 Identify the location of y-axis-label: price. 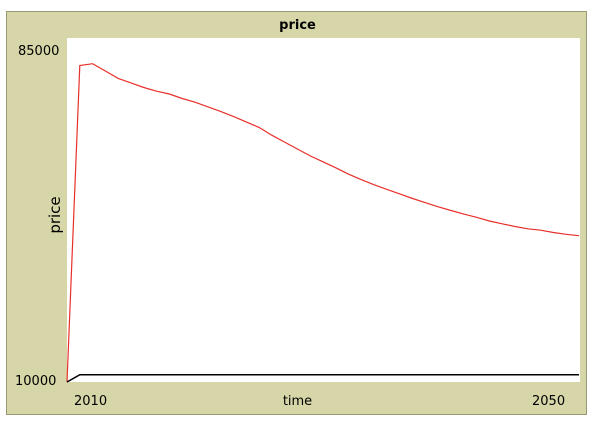
(55, 215).